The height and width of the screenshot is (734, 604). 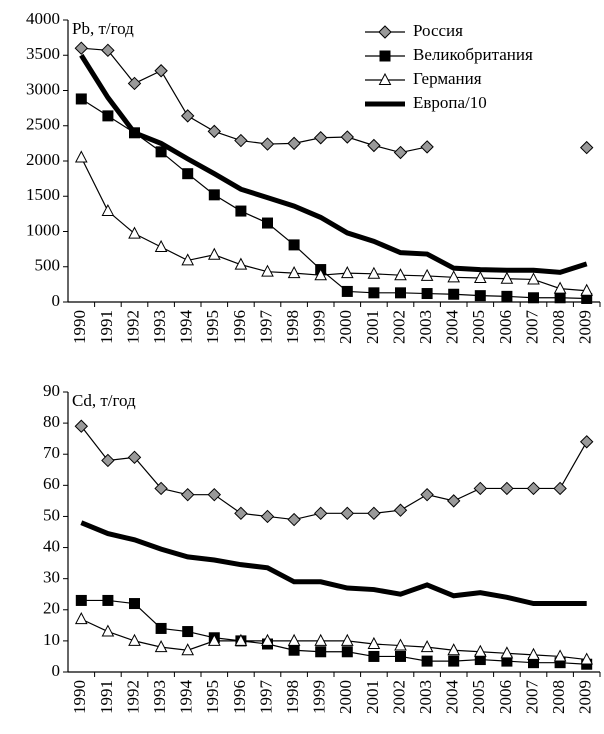 What do you see at coordinates (438, 30) in the screenshot?
I see `legend-label: Россия` at bounding box center [438, 30].